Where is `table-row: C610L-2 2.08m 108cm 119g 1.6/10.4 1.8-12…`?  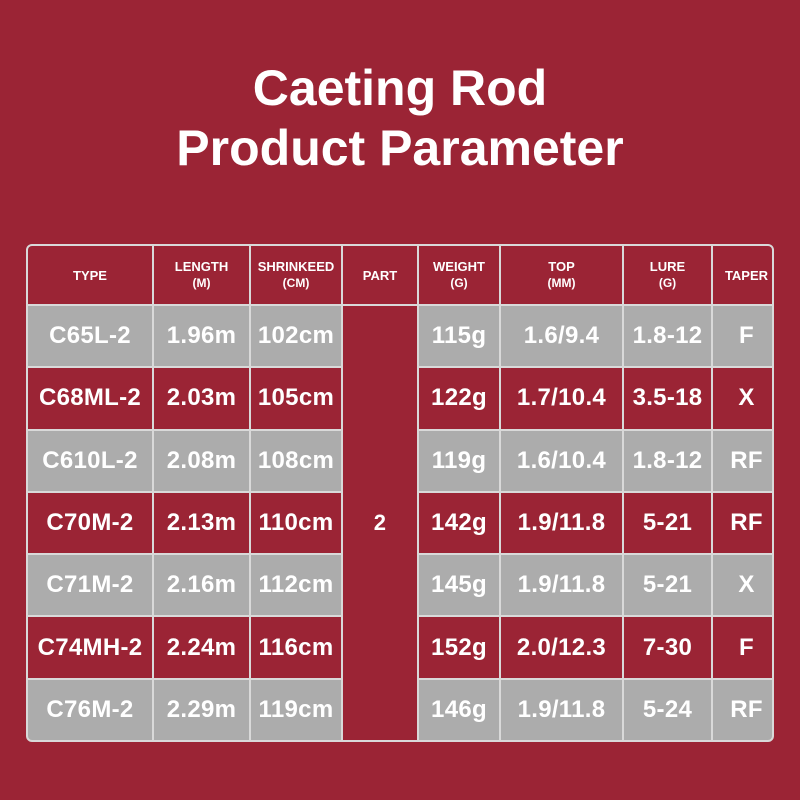 table-row: C610L-2 2.08m 108cm 119g 1.6/10.4 1.8-12… is located at coordinates (400, 460).